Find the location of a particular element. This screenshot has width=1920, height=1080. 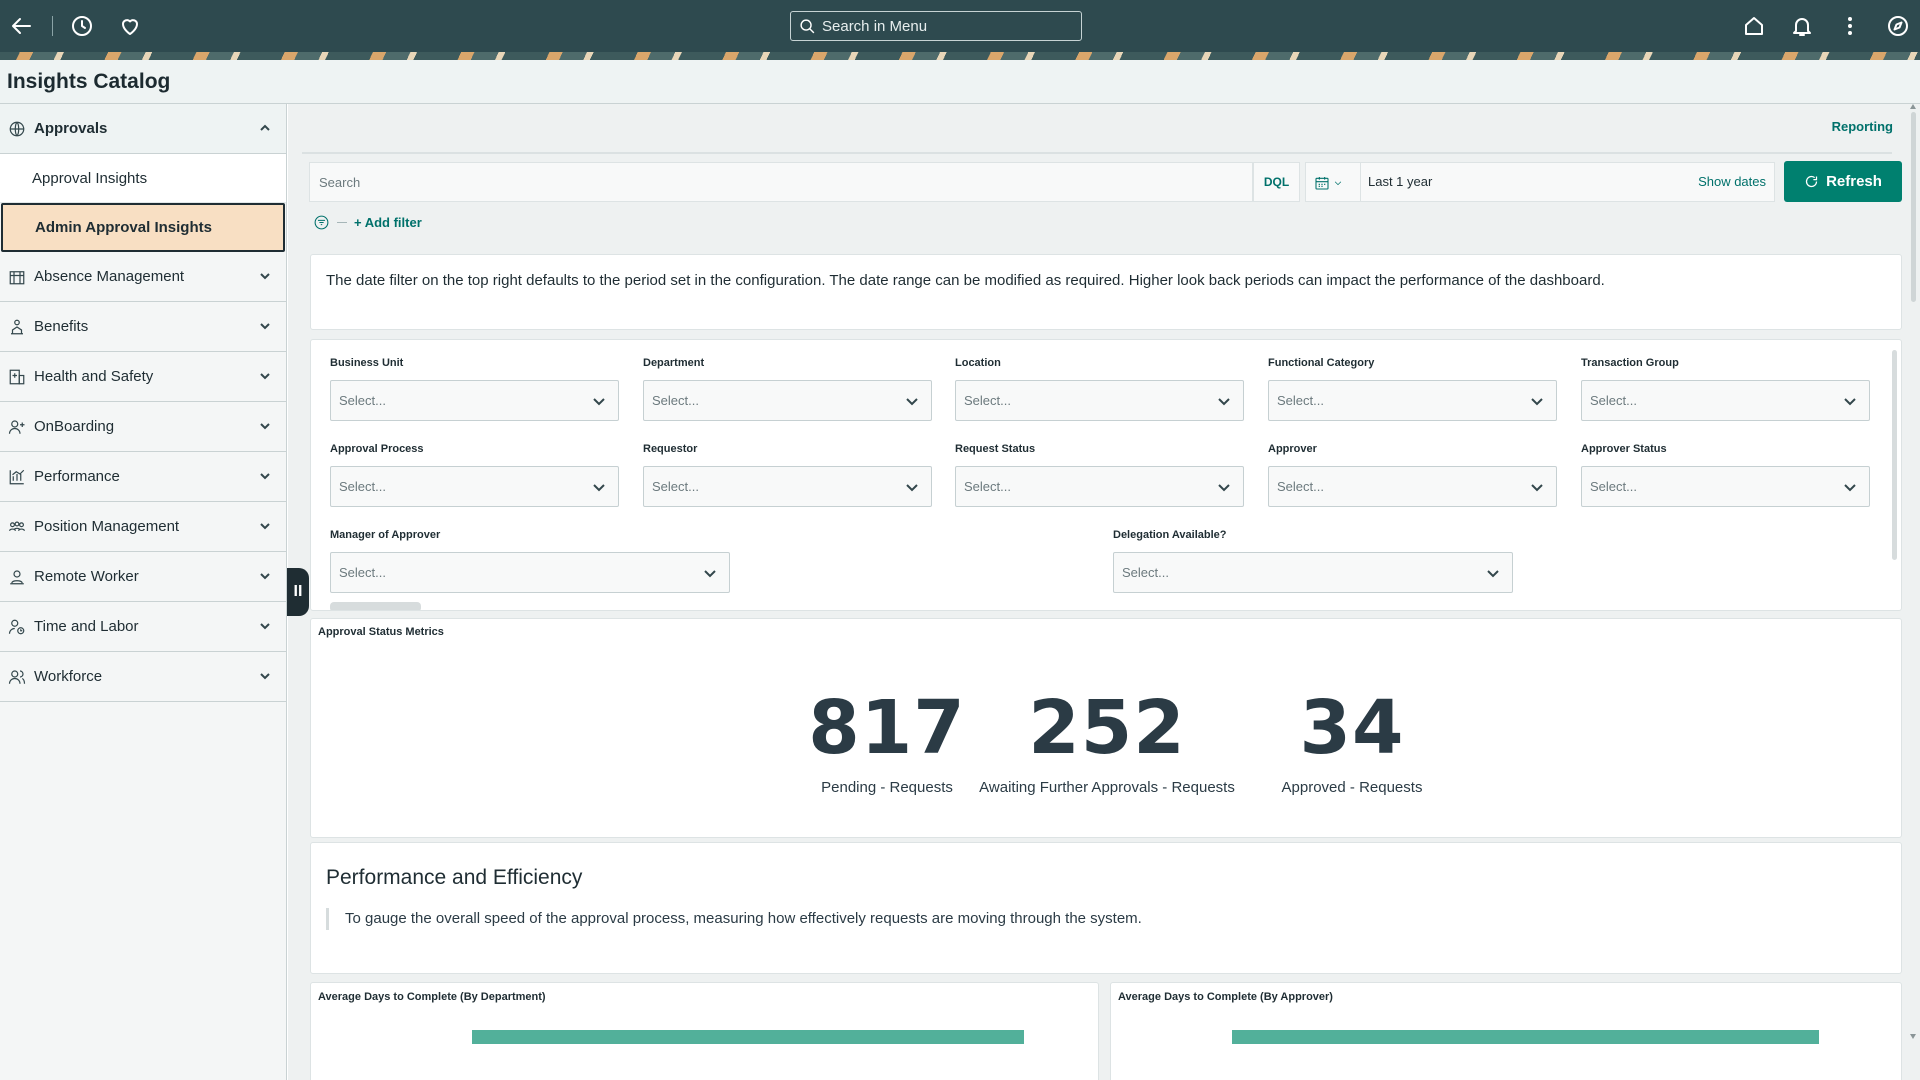

more-vertical-icon is located at coordinates (1850, 26).